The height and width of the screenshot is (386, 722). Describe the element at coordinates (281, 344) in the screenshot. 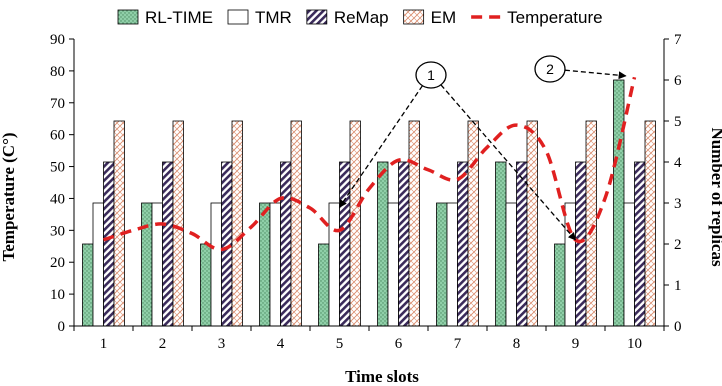

I see `x-tick-label: 4` at that location.